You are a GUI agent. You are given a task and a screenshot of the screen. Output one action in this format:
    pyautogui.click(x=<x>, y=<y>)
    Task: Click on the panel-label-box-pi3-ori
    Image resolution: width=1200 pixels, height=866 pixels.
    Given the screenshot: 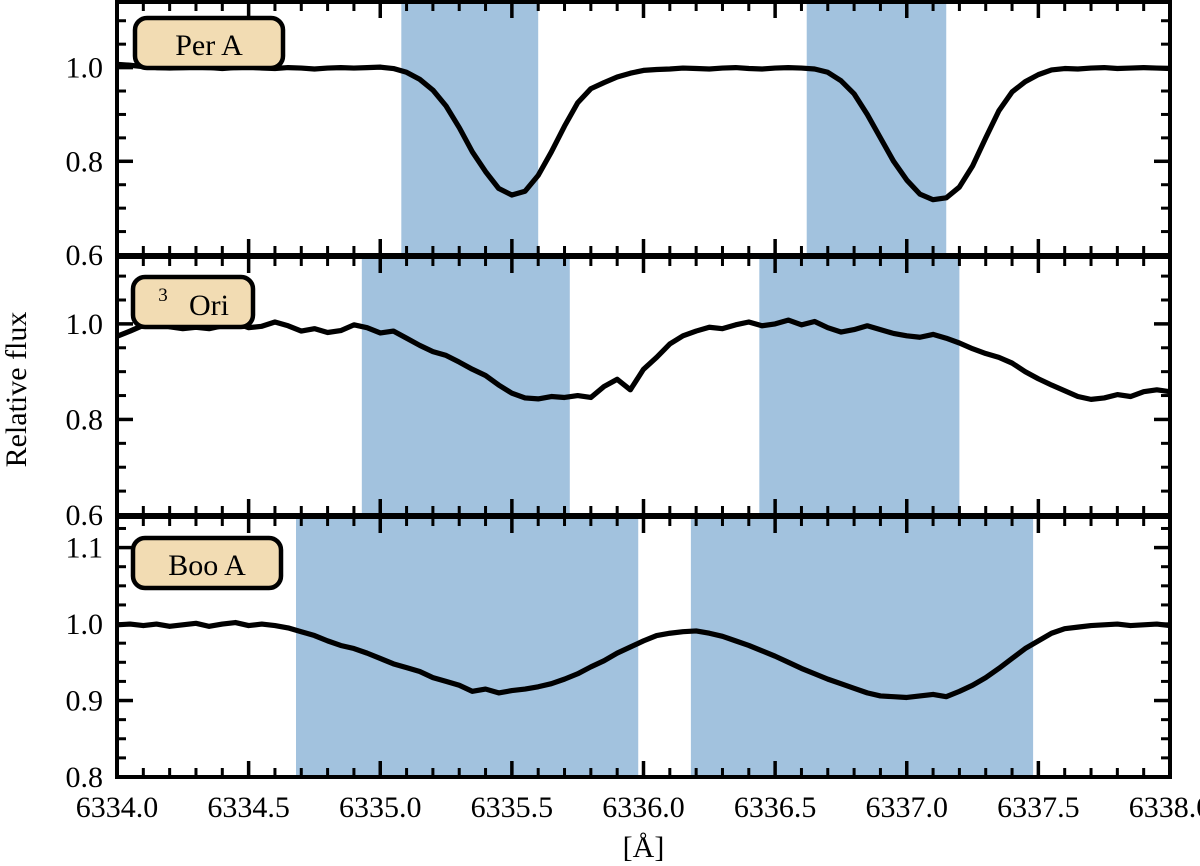 What is the action you would take?
    pyautogui.click(x=193, y=302)
    